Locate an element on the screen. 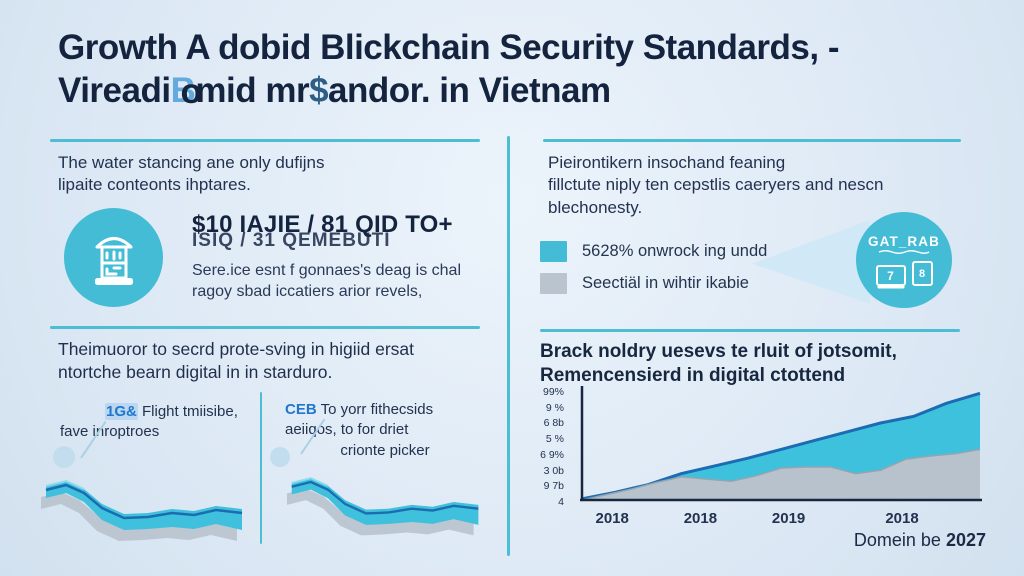  area-series-gray-stroke is located at coordinates (781, 474).